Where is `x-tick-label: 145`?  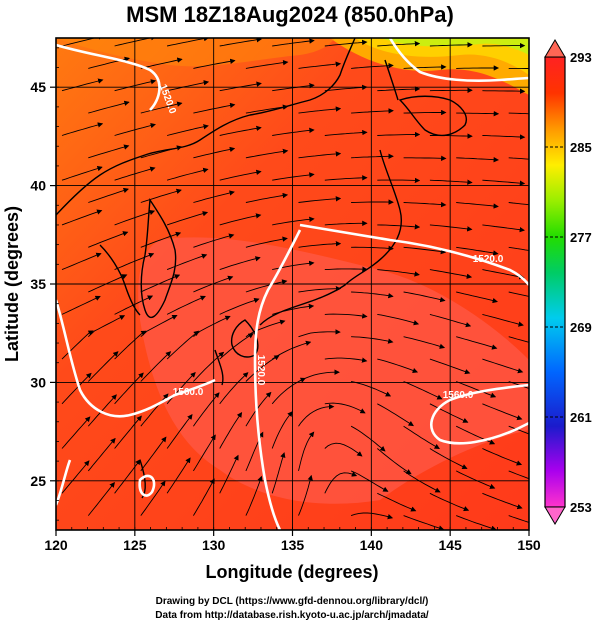 x-tick-label: 145 is located at coordinates (450, 545).